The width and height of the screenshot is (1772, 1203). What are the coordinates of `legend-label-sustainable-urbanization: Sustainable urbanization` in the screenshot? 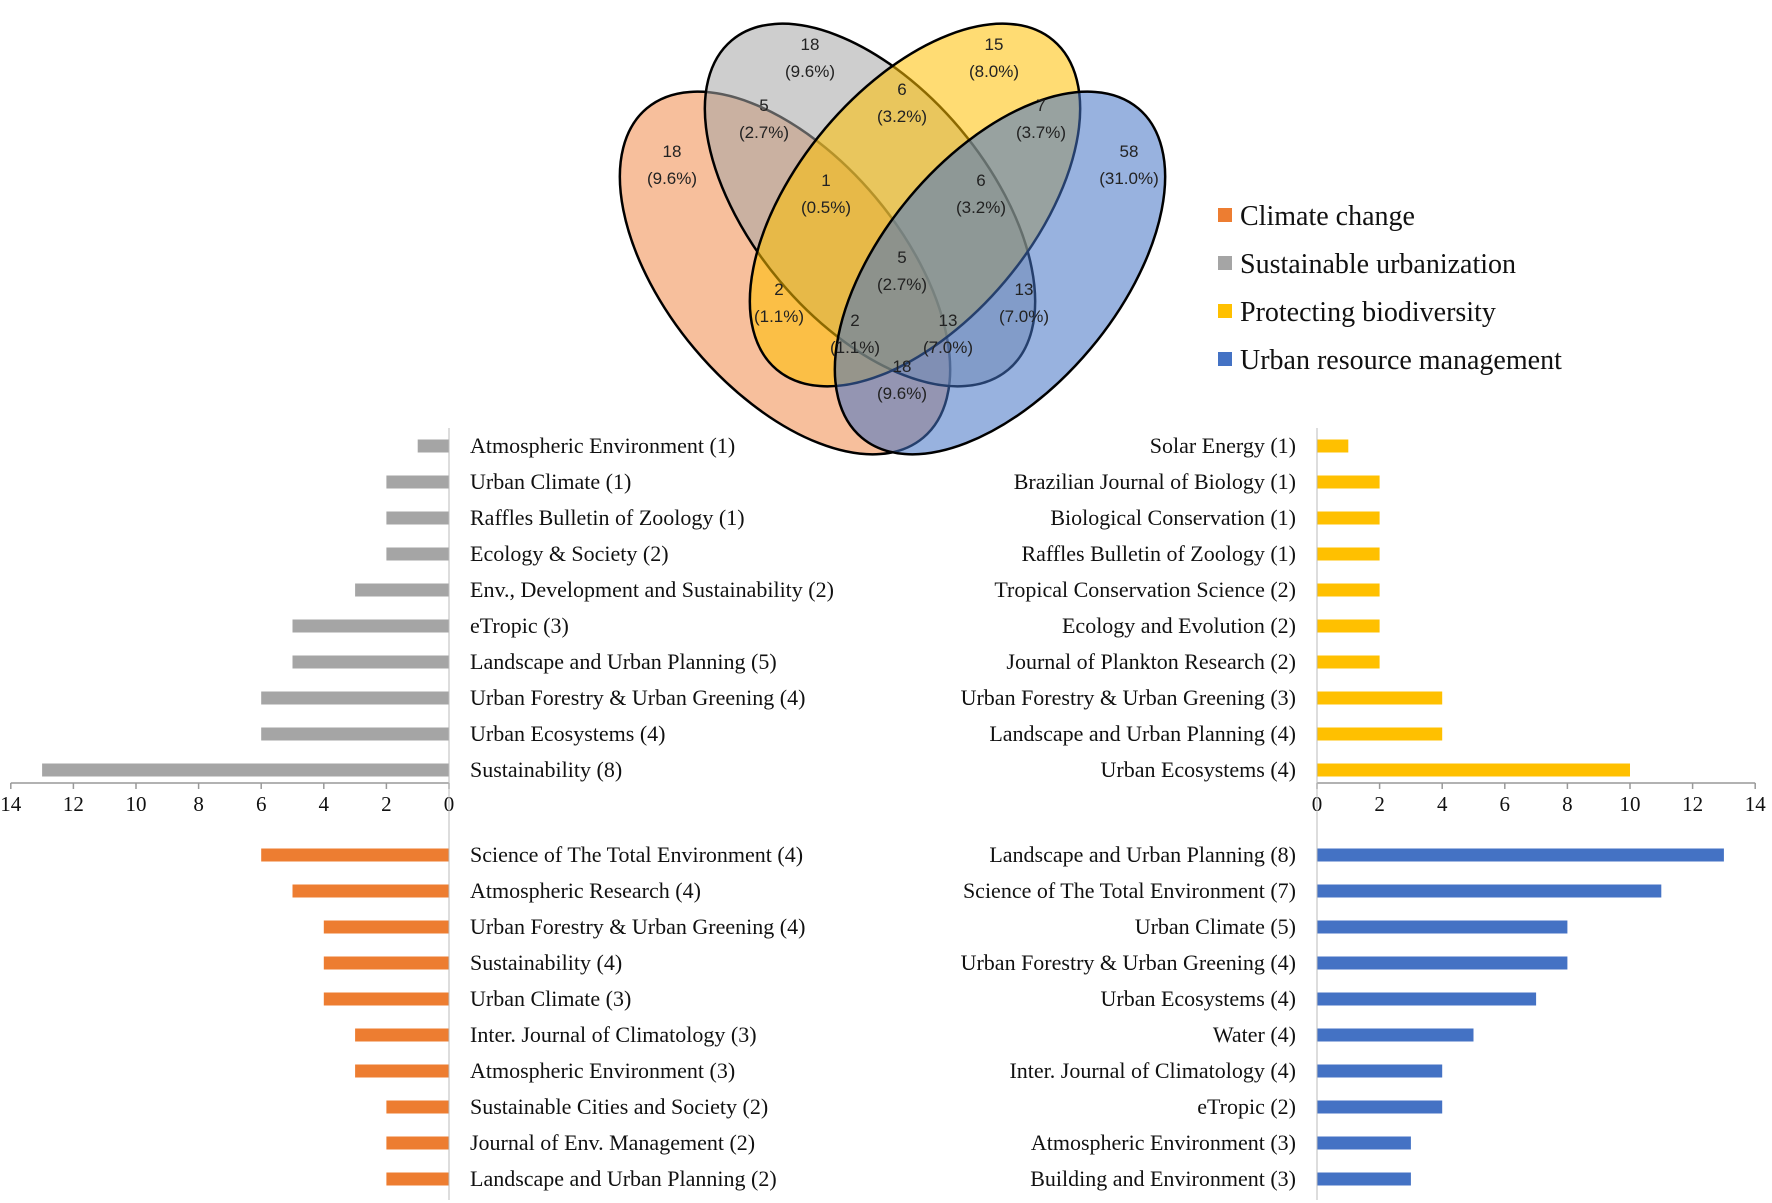 It's located at (1378, 264).